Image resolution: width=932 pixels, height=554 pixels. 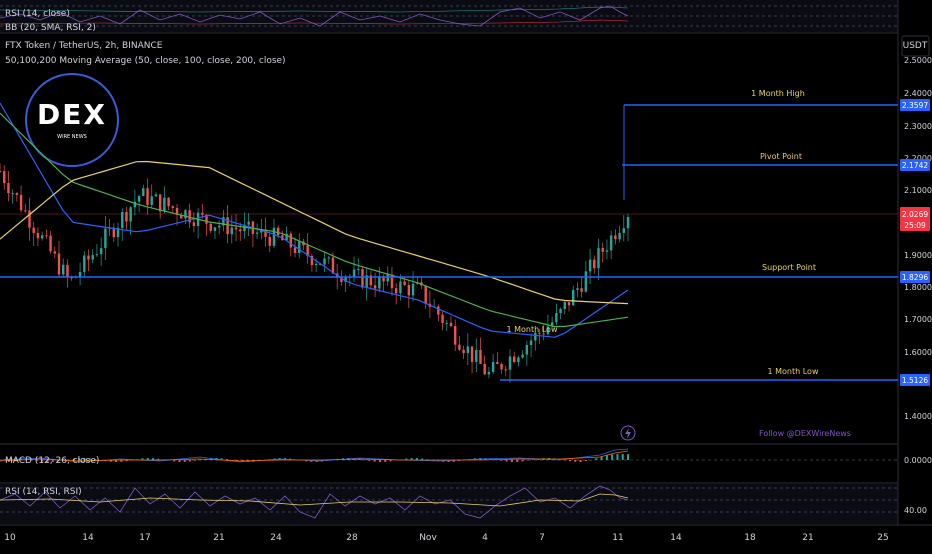 I want to click on macd-signal, so click(x=314, y=456).